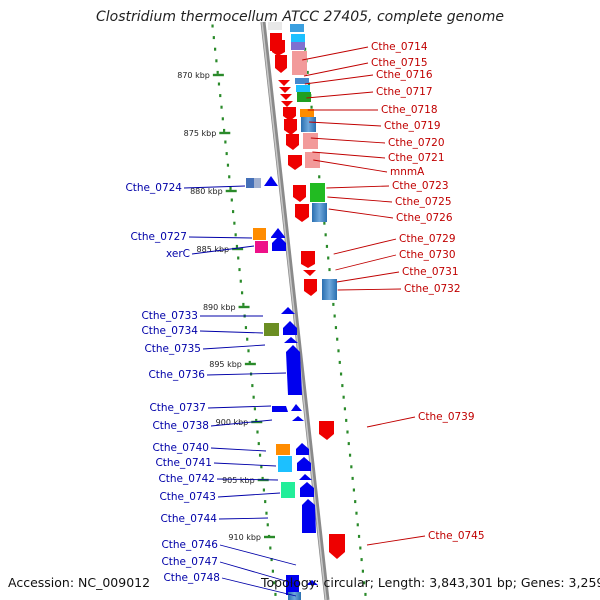 Image resolution: width=600 pixels, height=600 pixels. Describe the element at coordinates (176, 375) in the screenshot. I see `gene-label: Cthe_0736` at that location.